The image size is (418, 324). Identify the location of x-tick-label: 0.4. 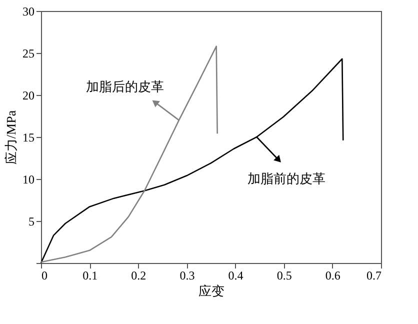
(236, 275).